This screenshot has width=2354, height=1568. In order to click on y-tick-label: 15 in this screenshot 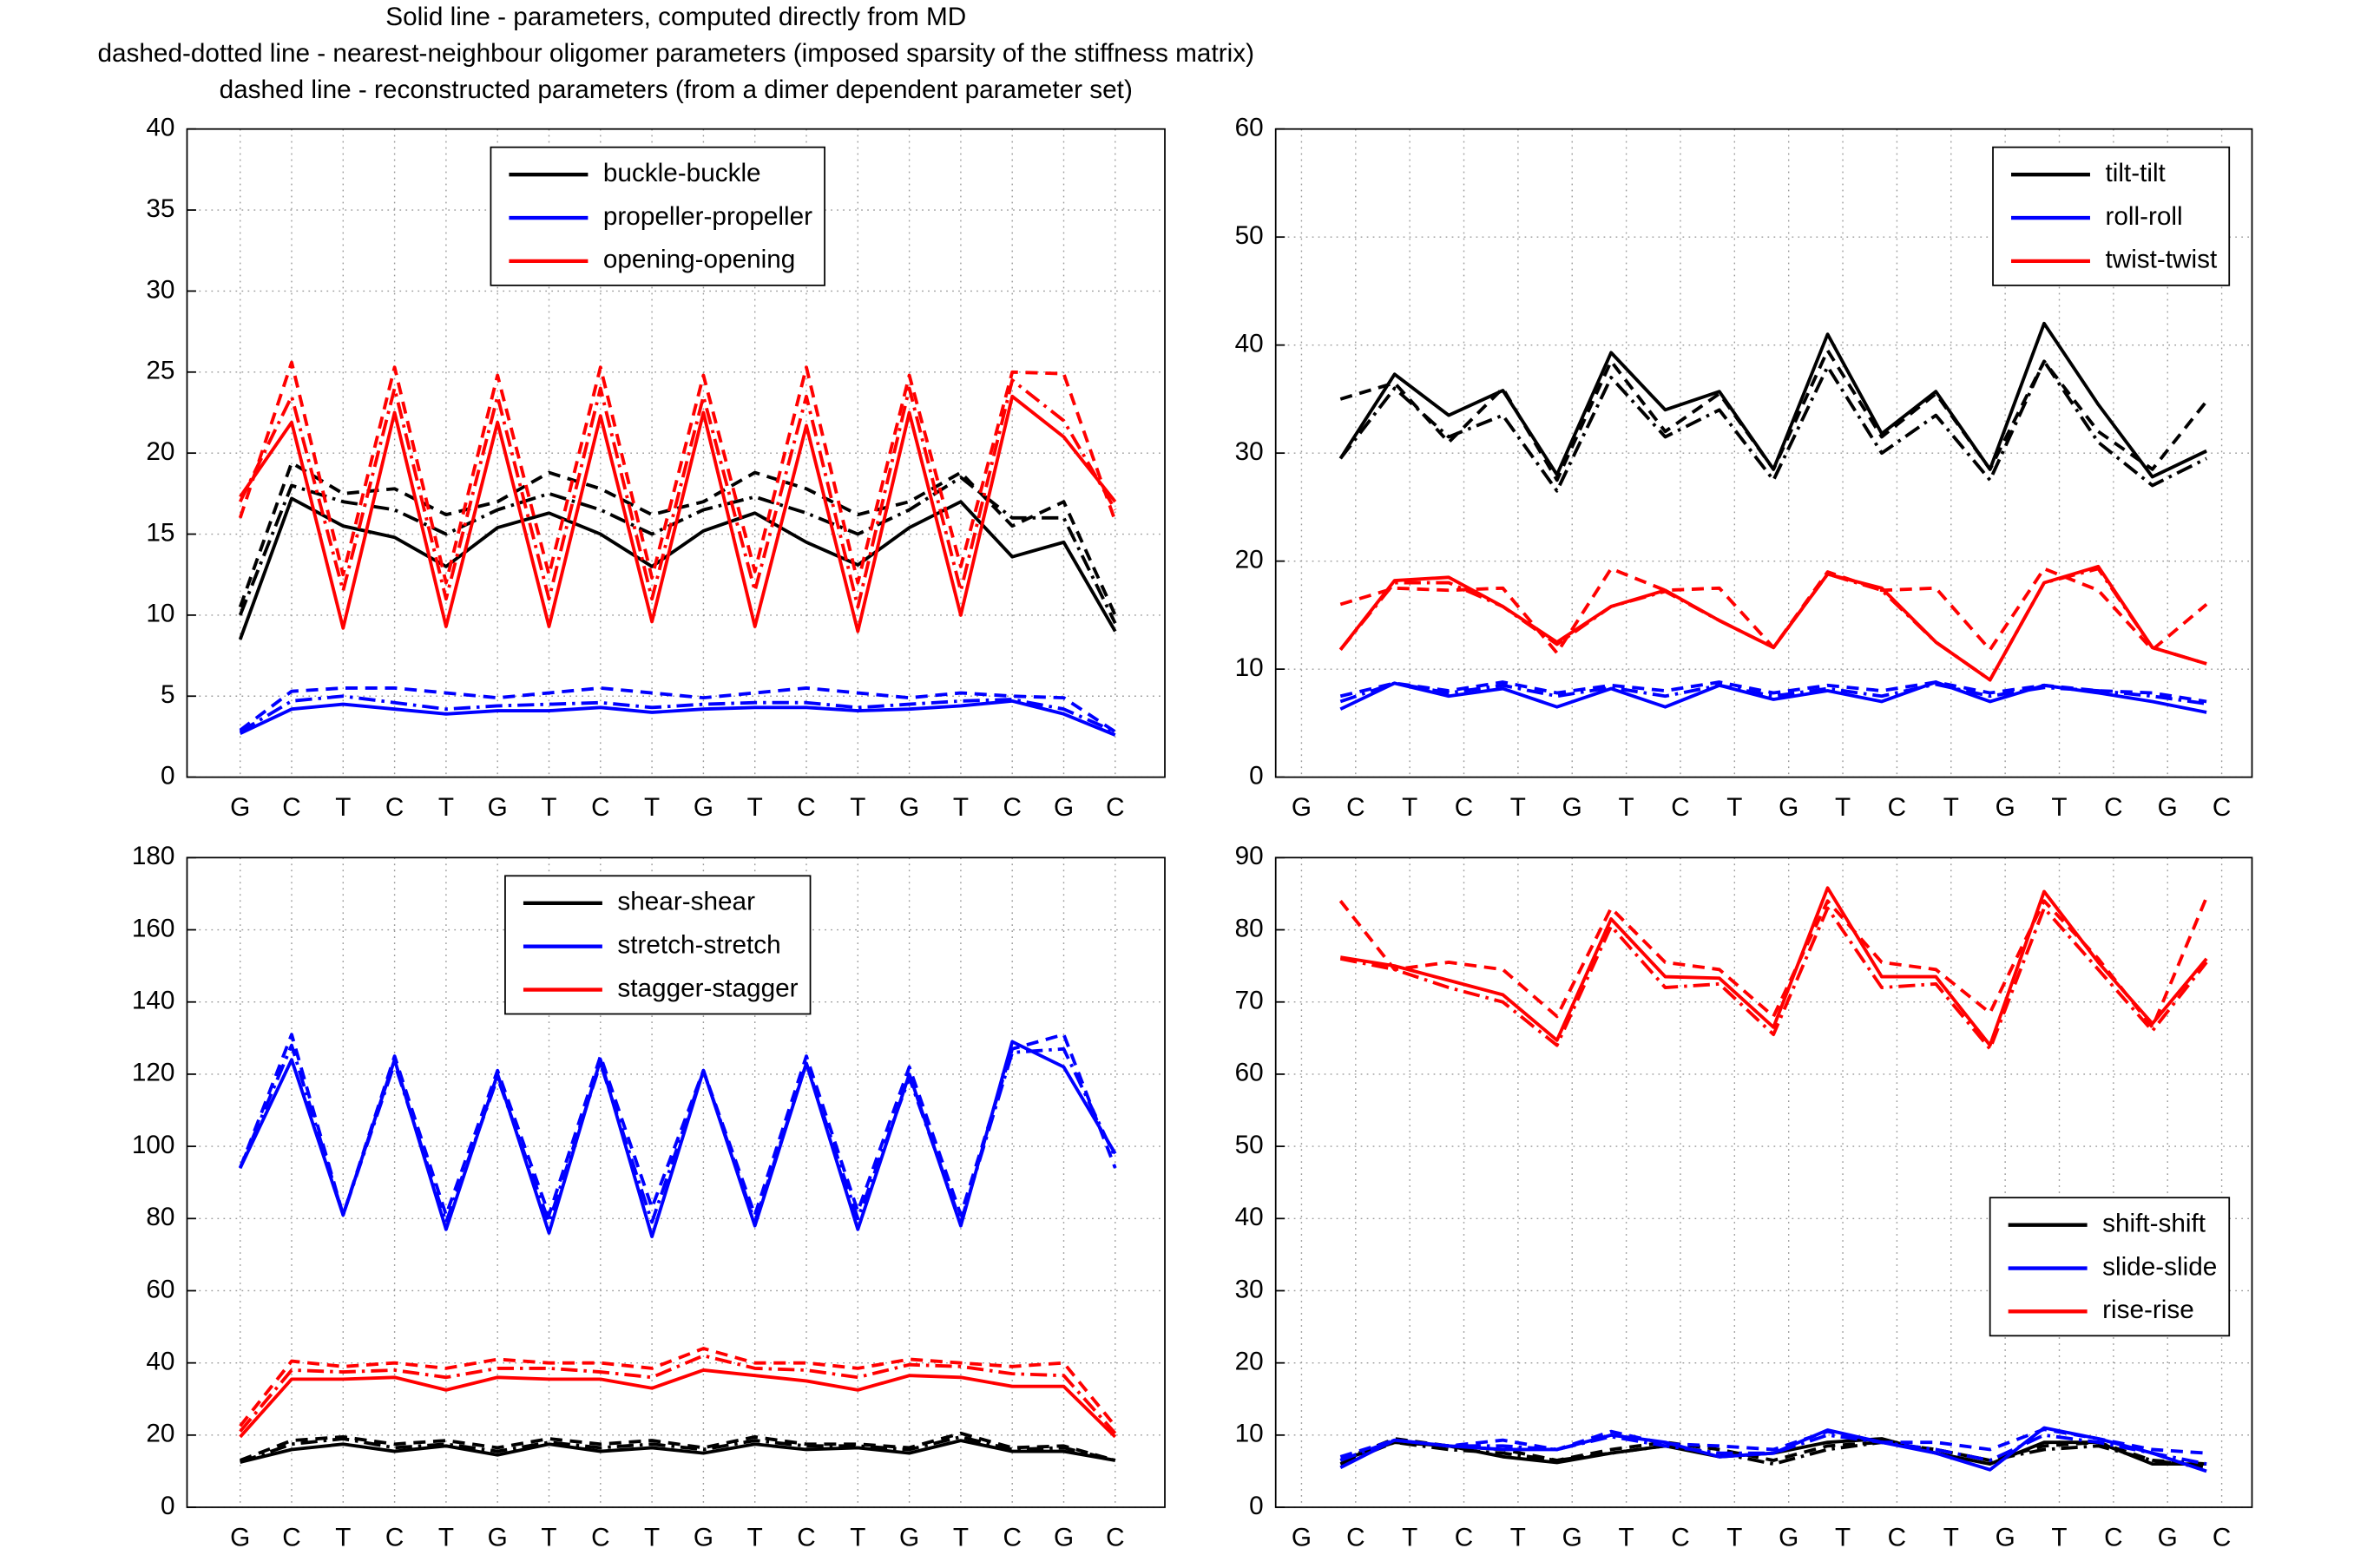, I will do `click(160, 532)`.